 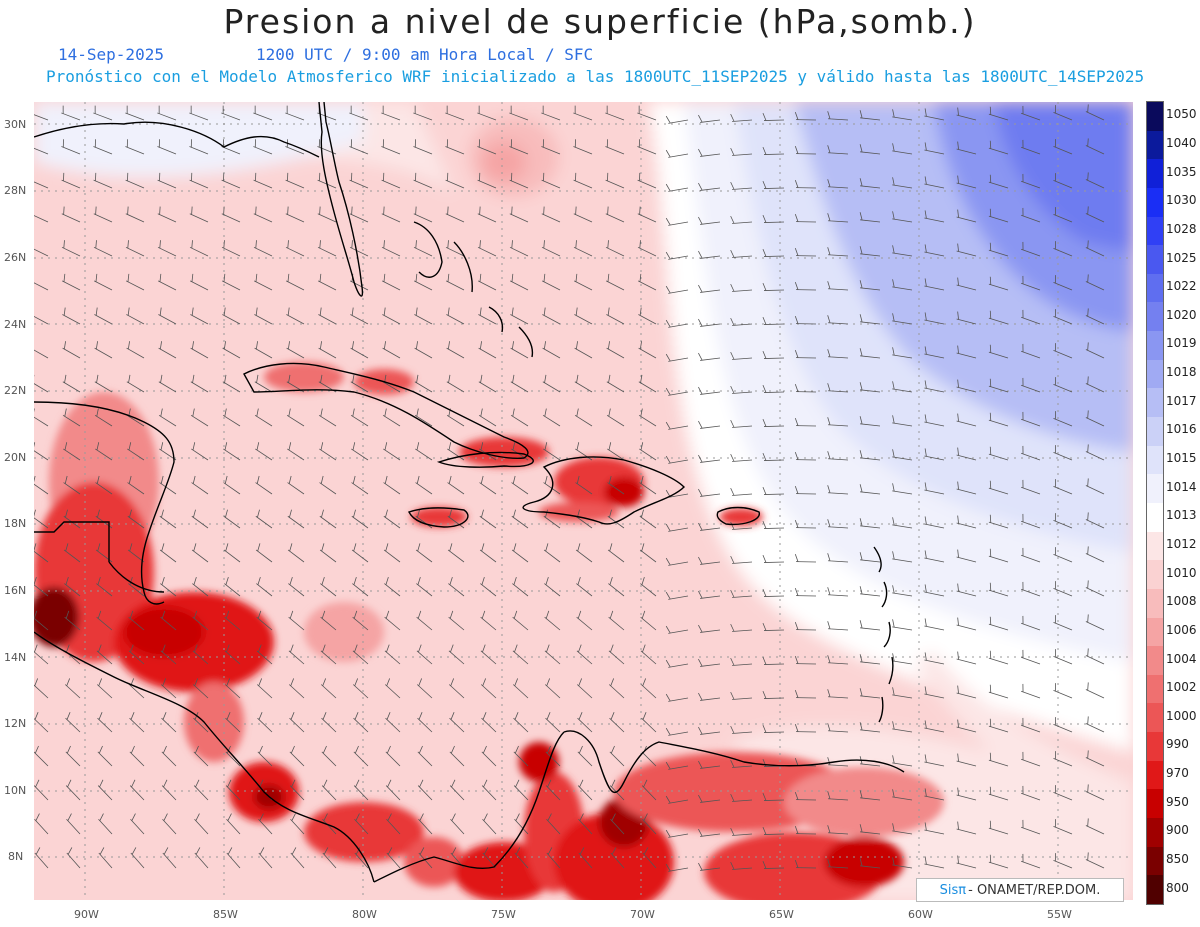 What do you see at coordinates (1181, 629) in the screenshot?
I see `colorbar-label: 1006` at bounding box center [1181, 629].